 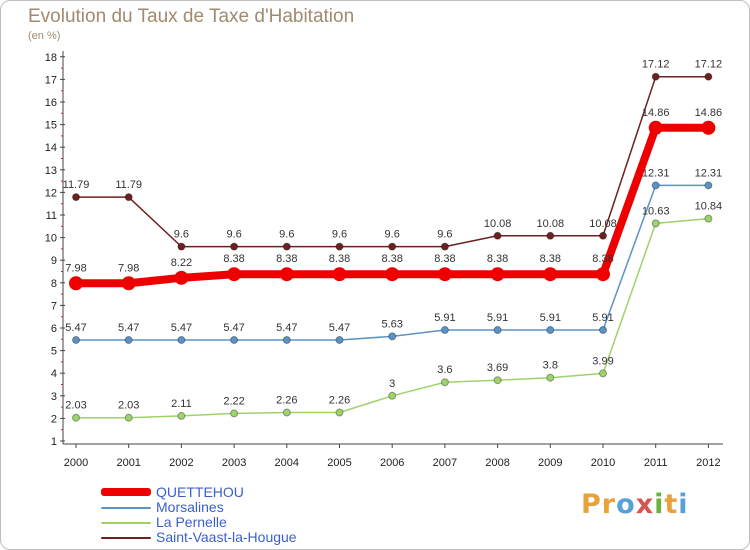 What do you see at coordinates (51, 148) in the screenshot?
I see `y-tick-label: 14` at bounding box center [51, 148].